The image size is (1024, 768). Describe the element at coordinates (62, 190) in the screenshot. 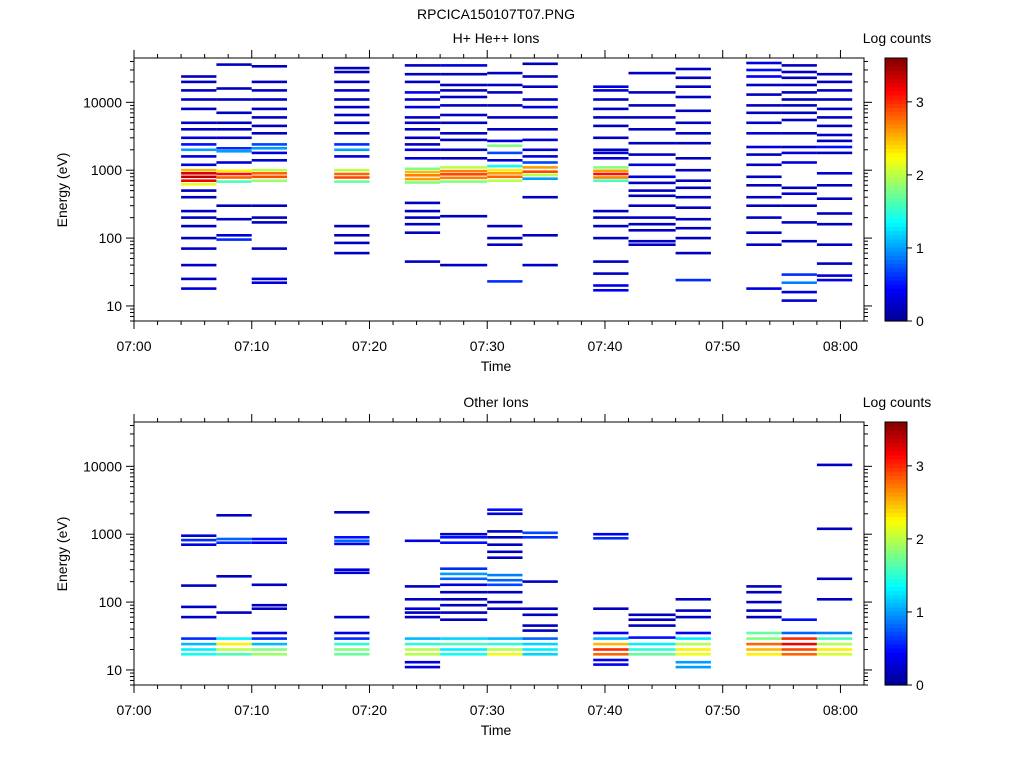

I see `y-axis-label: Energy (eV)` at that location.